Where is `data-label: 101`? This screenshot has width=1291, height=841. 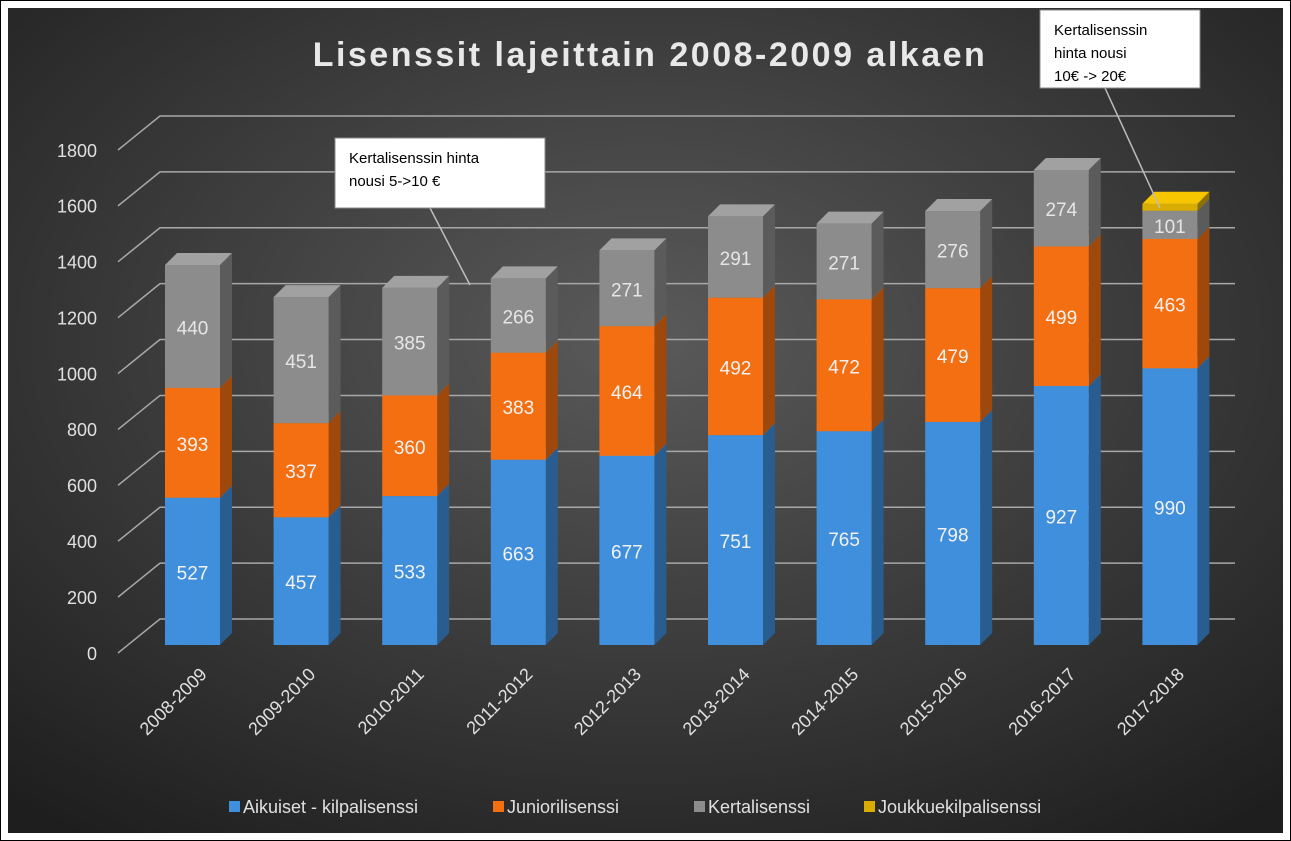 data-label: 101 is located at coordinates (1170, 227).